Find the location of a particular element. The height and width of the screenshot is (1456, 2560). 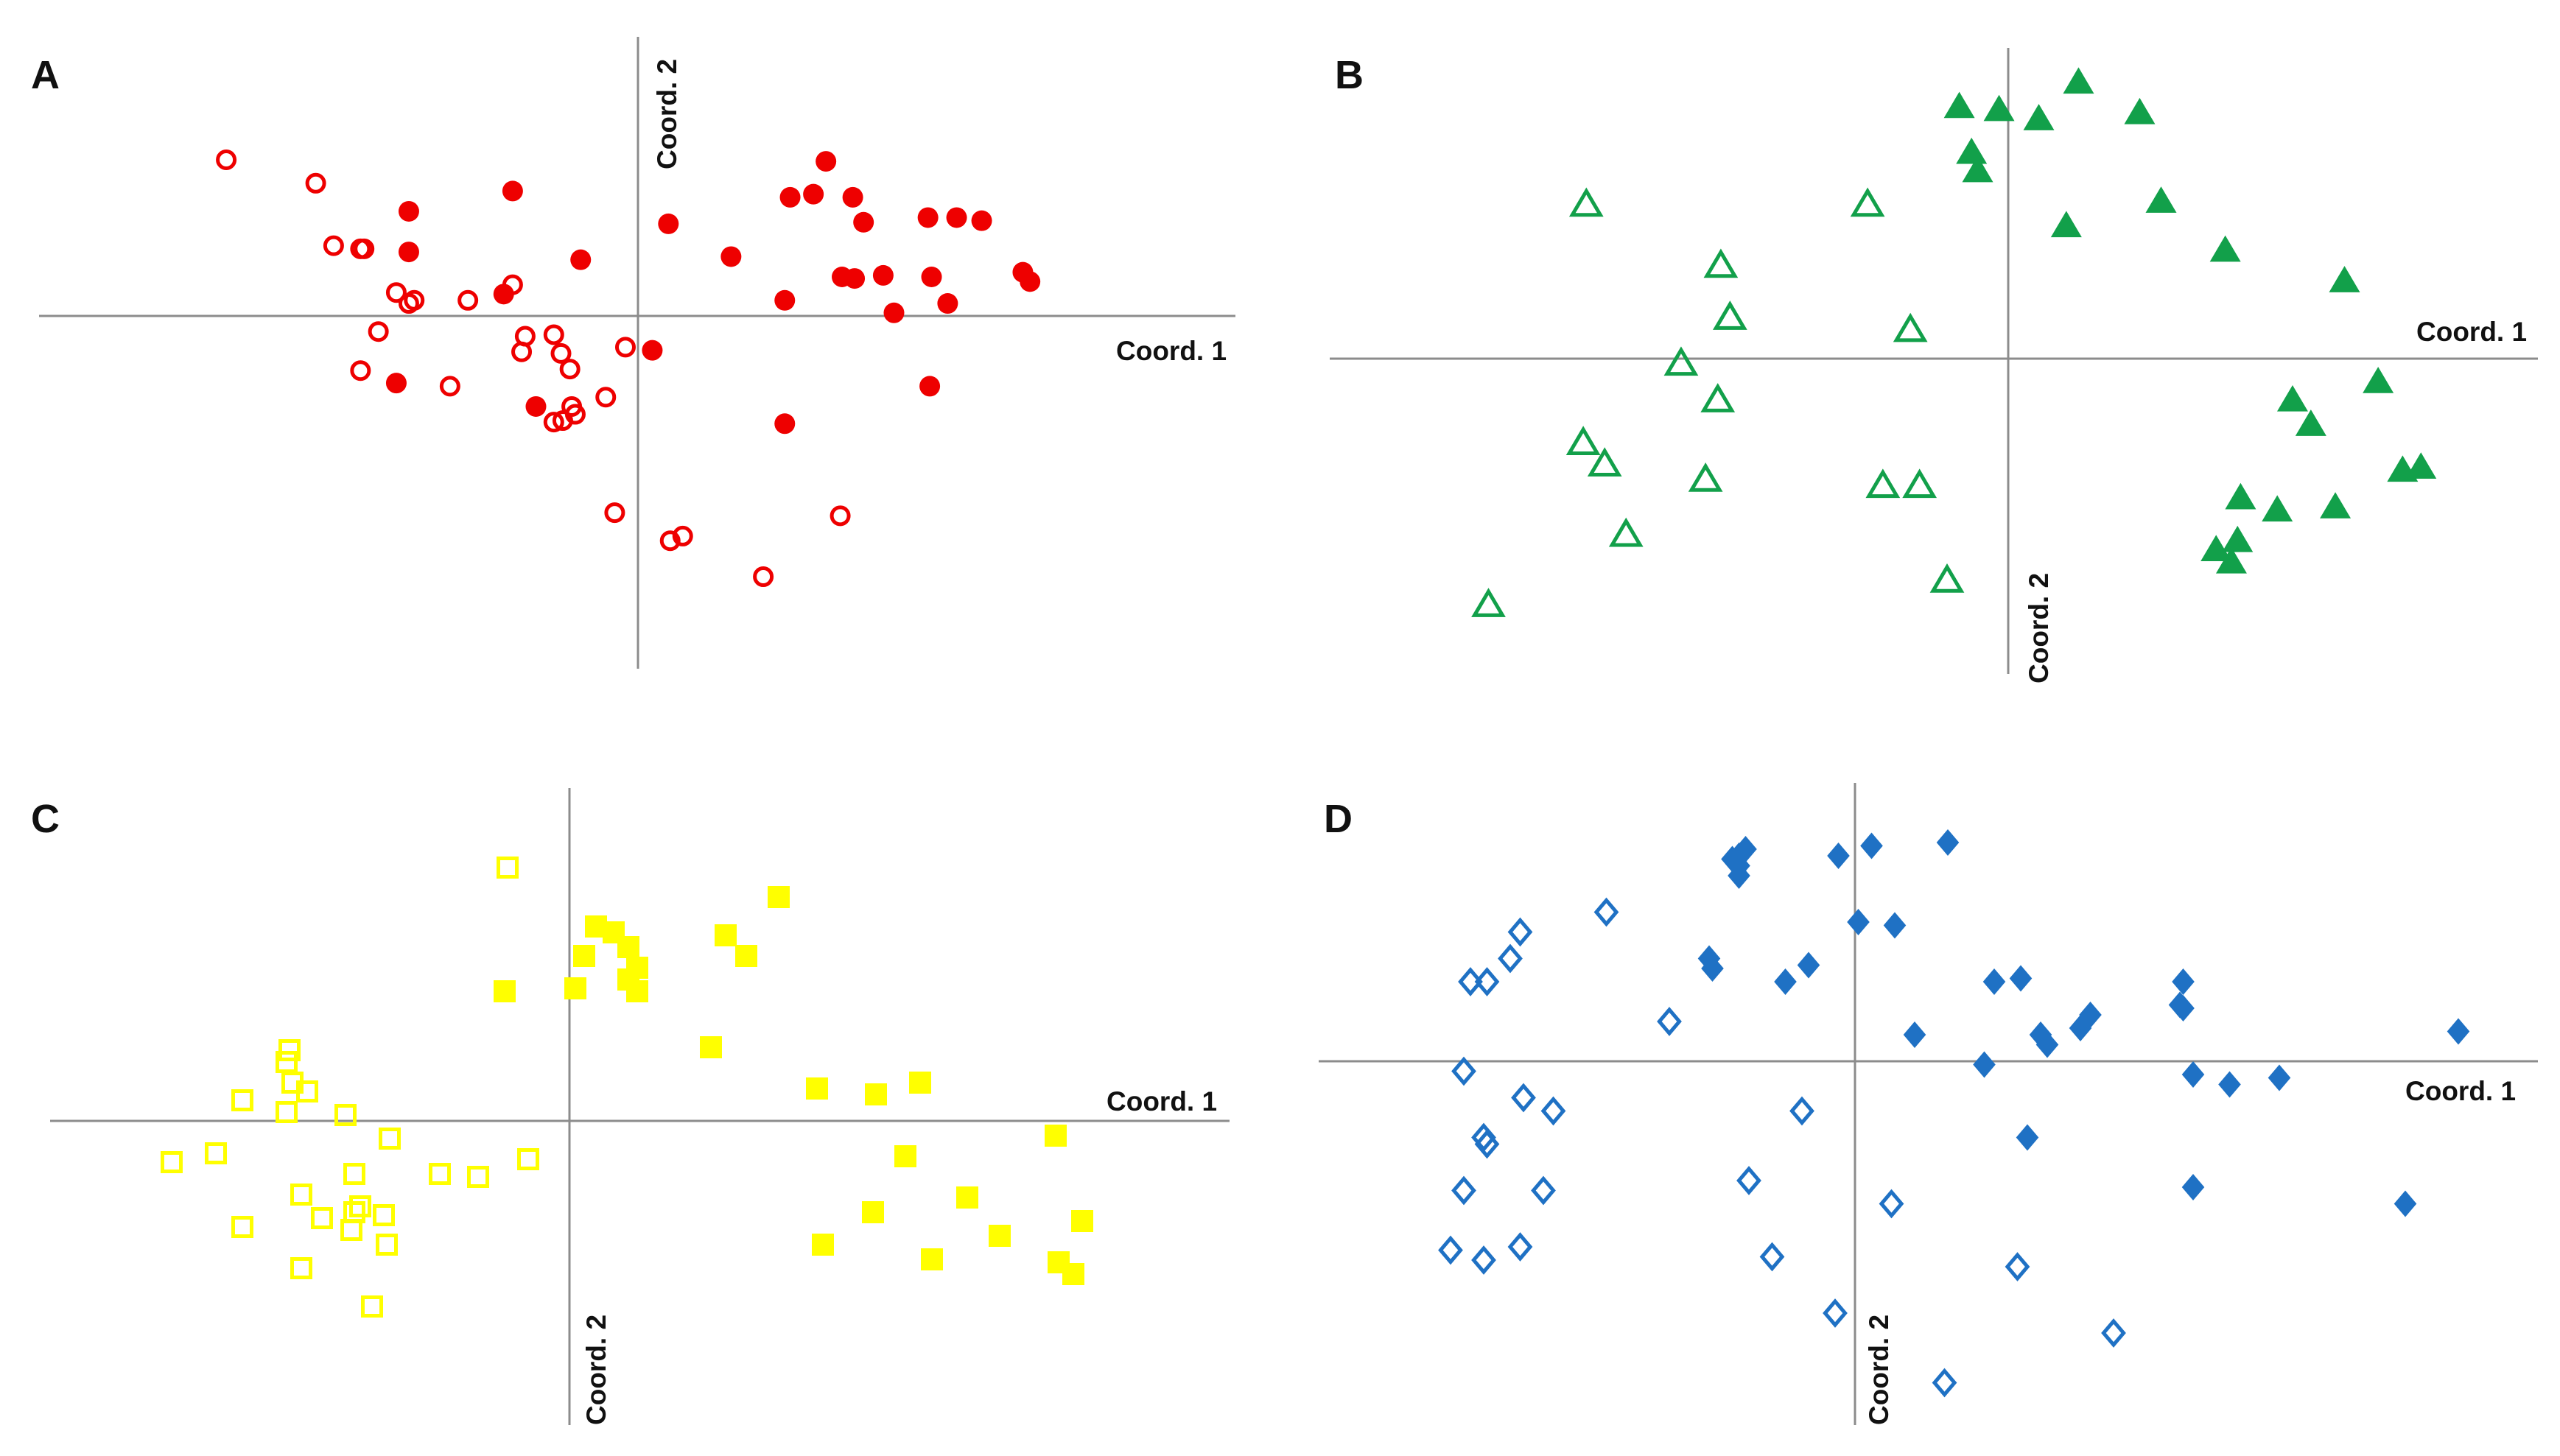

panel-d-x-axis-label: Coord. 1 is located at coordinates (2460, 1091).